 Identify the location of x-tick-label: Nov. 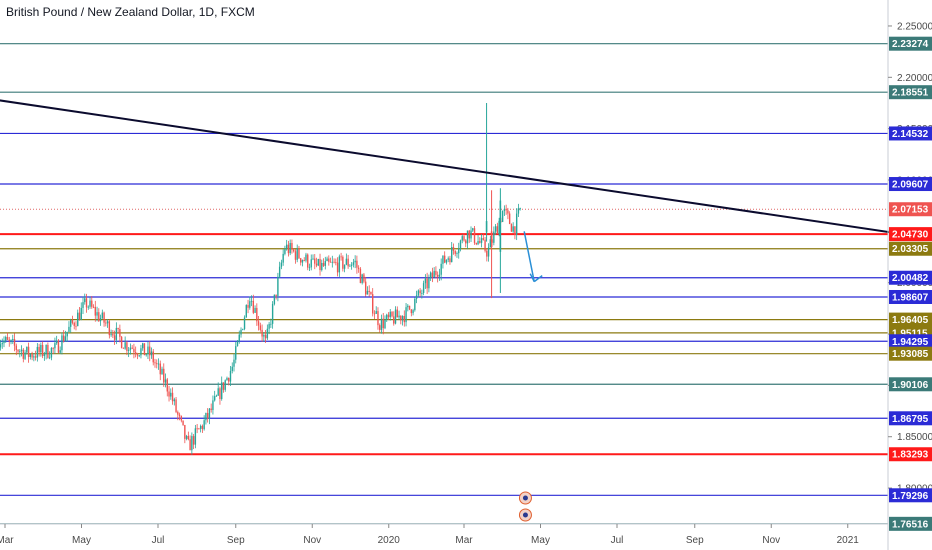
(771, 540).